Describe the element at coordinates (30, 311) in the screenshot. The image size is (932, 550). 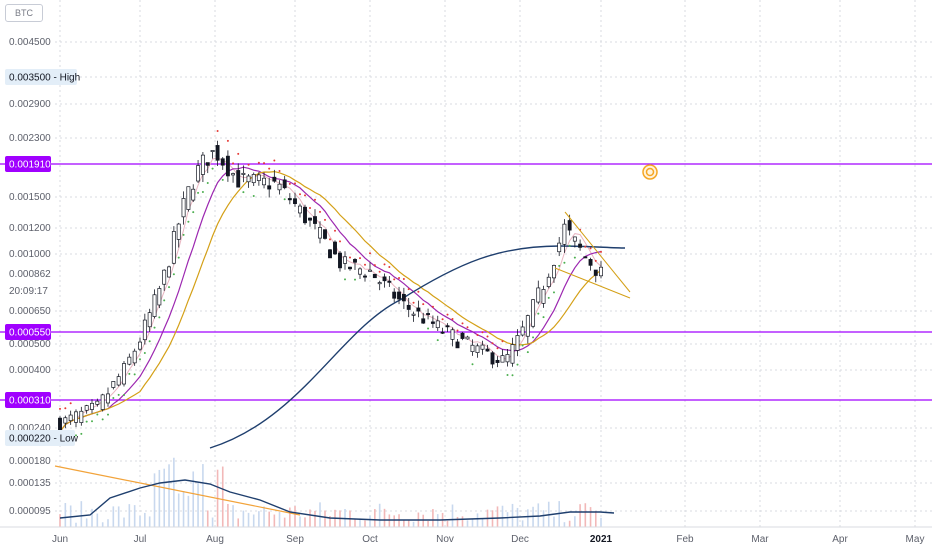
I see `y-tick-label: 0.000650` at that location.